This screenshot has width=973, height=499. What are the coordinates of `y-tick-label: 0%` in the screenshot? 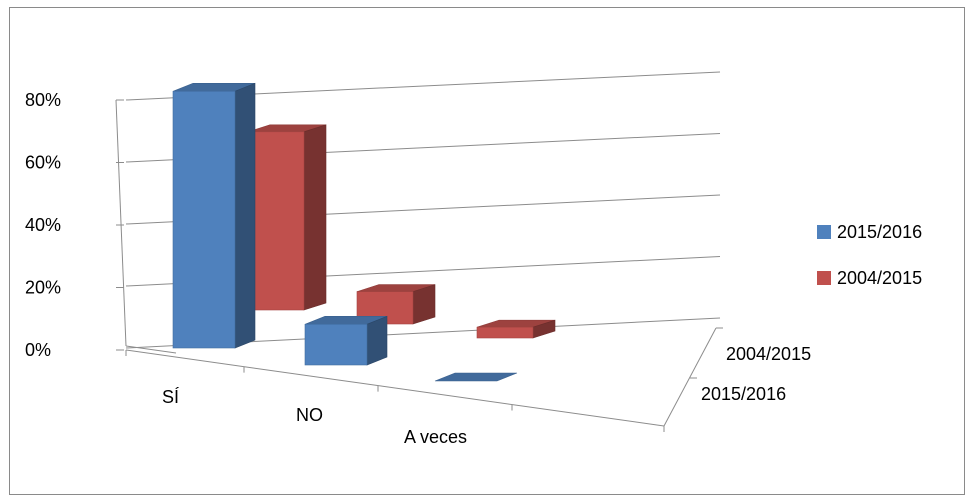 It's located at (38, 350).